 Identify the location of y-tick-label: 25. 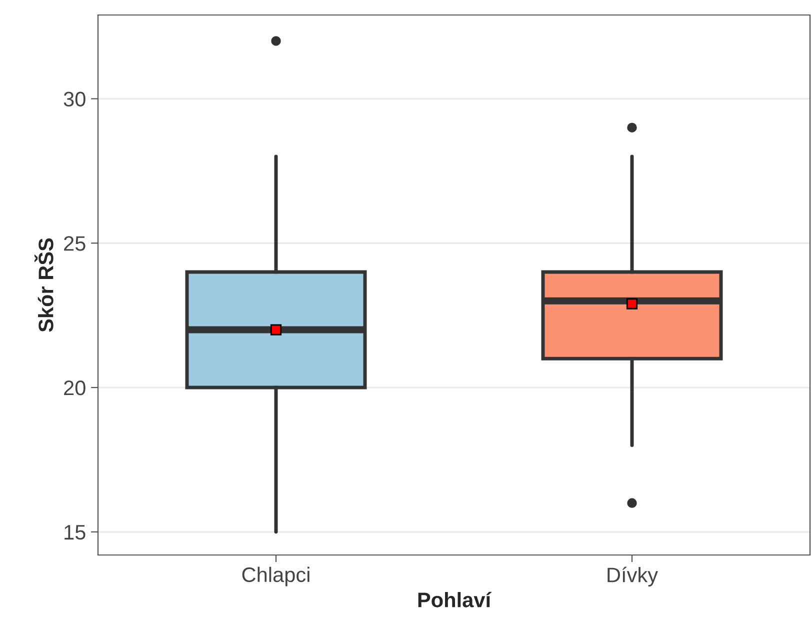
(75, 243).